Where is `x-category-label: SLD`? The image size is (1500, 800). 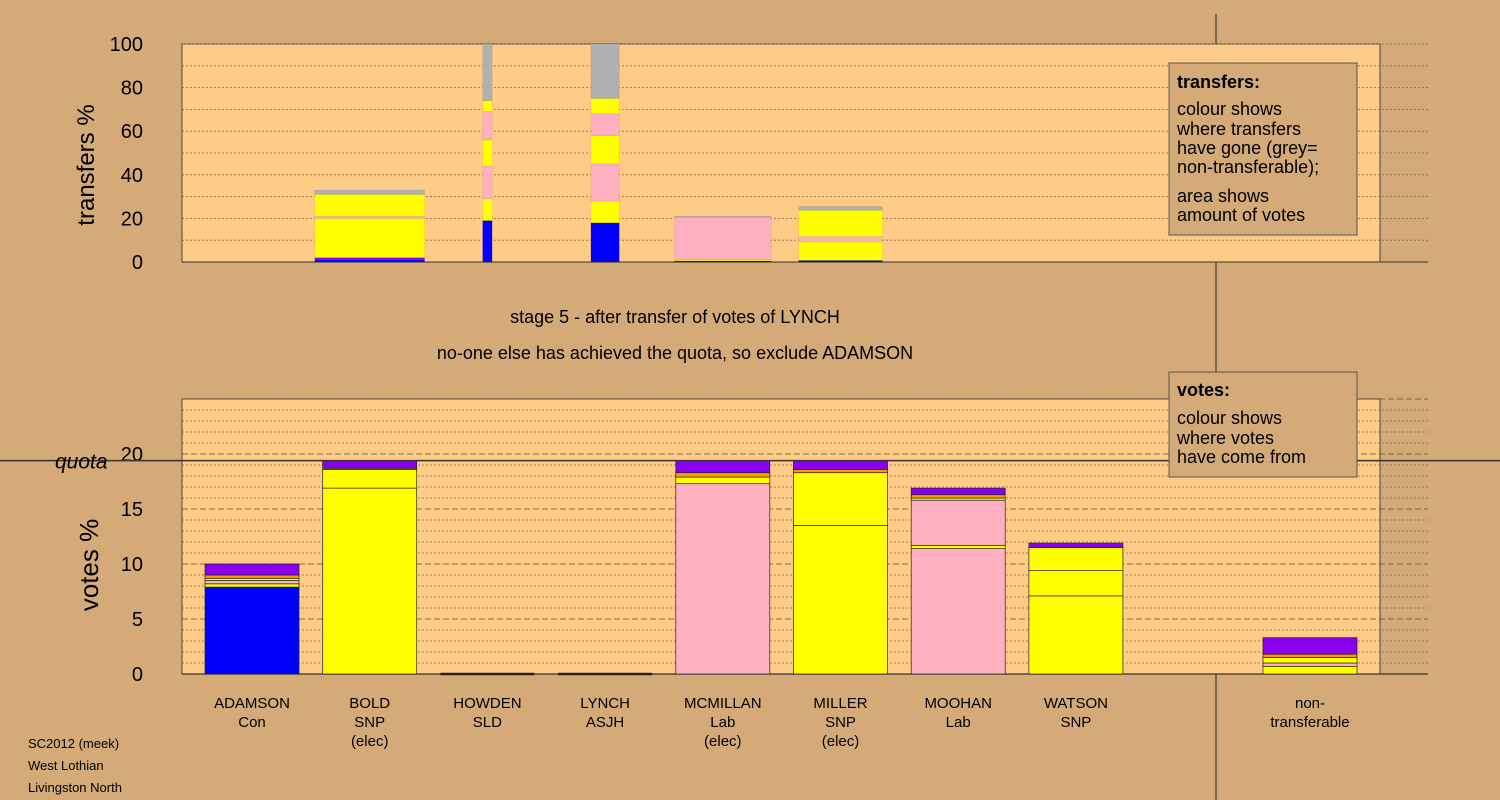
x-category-label: SLD is located at coordinates (487, 722).